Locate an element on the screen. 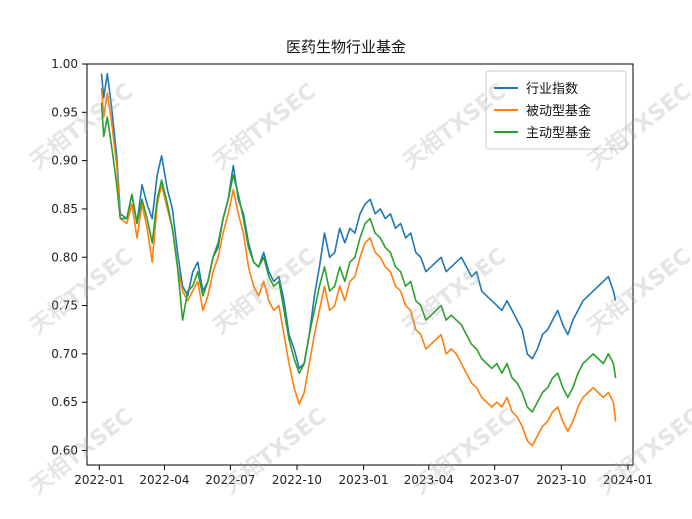 The image size is (692, 519). x-tick-label: 2024-01 is located at coordinates (628, 480).